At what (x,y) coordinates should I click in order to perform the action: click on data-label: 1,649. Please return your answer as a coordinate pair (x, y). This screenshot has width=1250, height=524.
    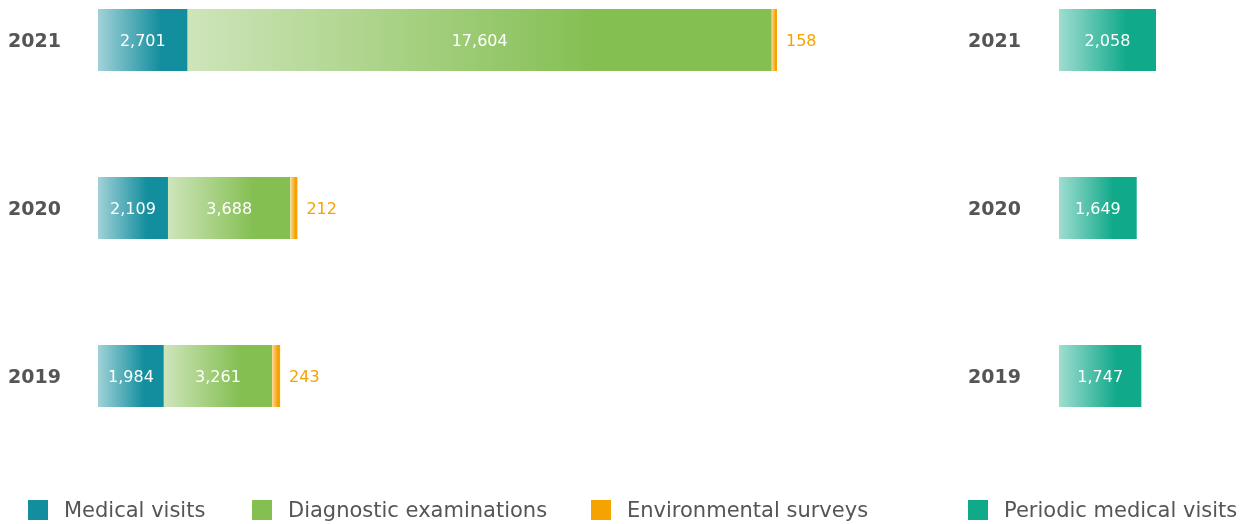
    Looking at the image, I should click on (1097, 208).